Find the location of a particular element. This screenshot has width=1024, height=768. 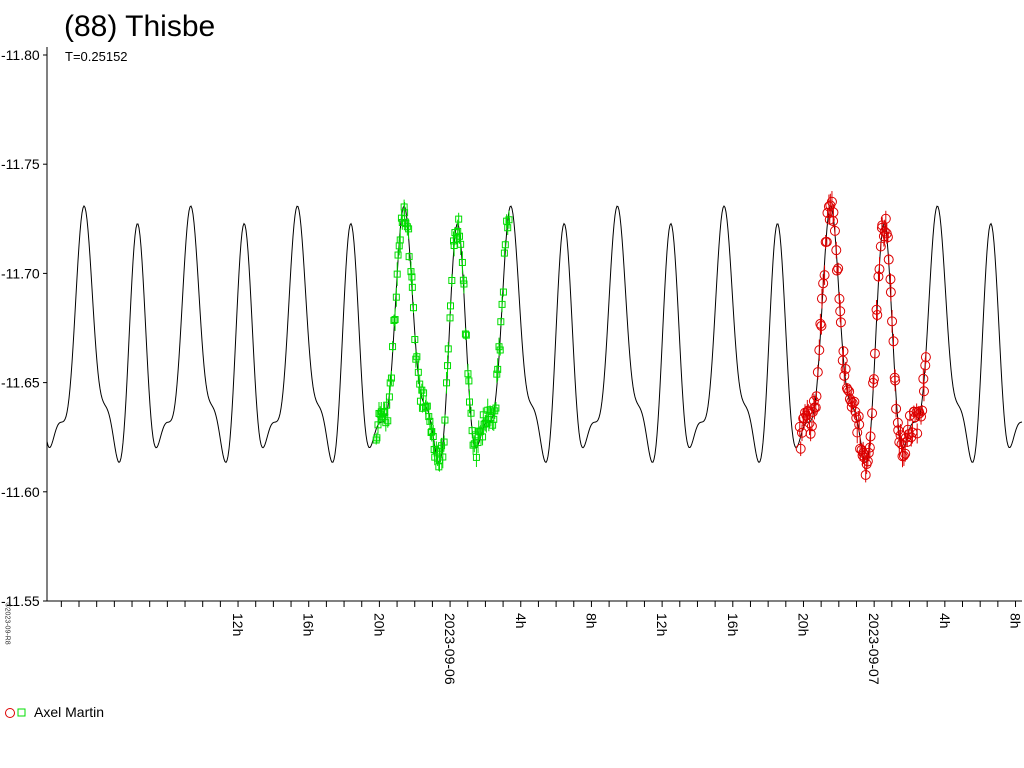

x-tick-label: 12h is located at coordinates (238, 624).